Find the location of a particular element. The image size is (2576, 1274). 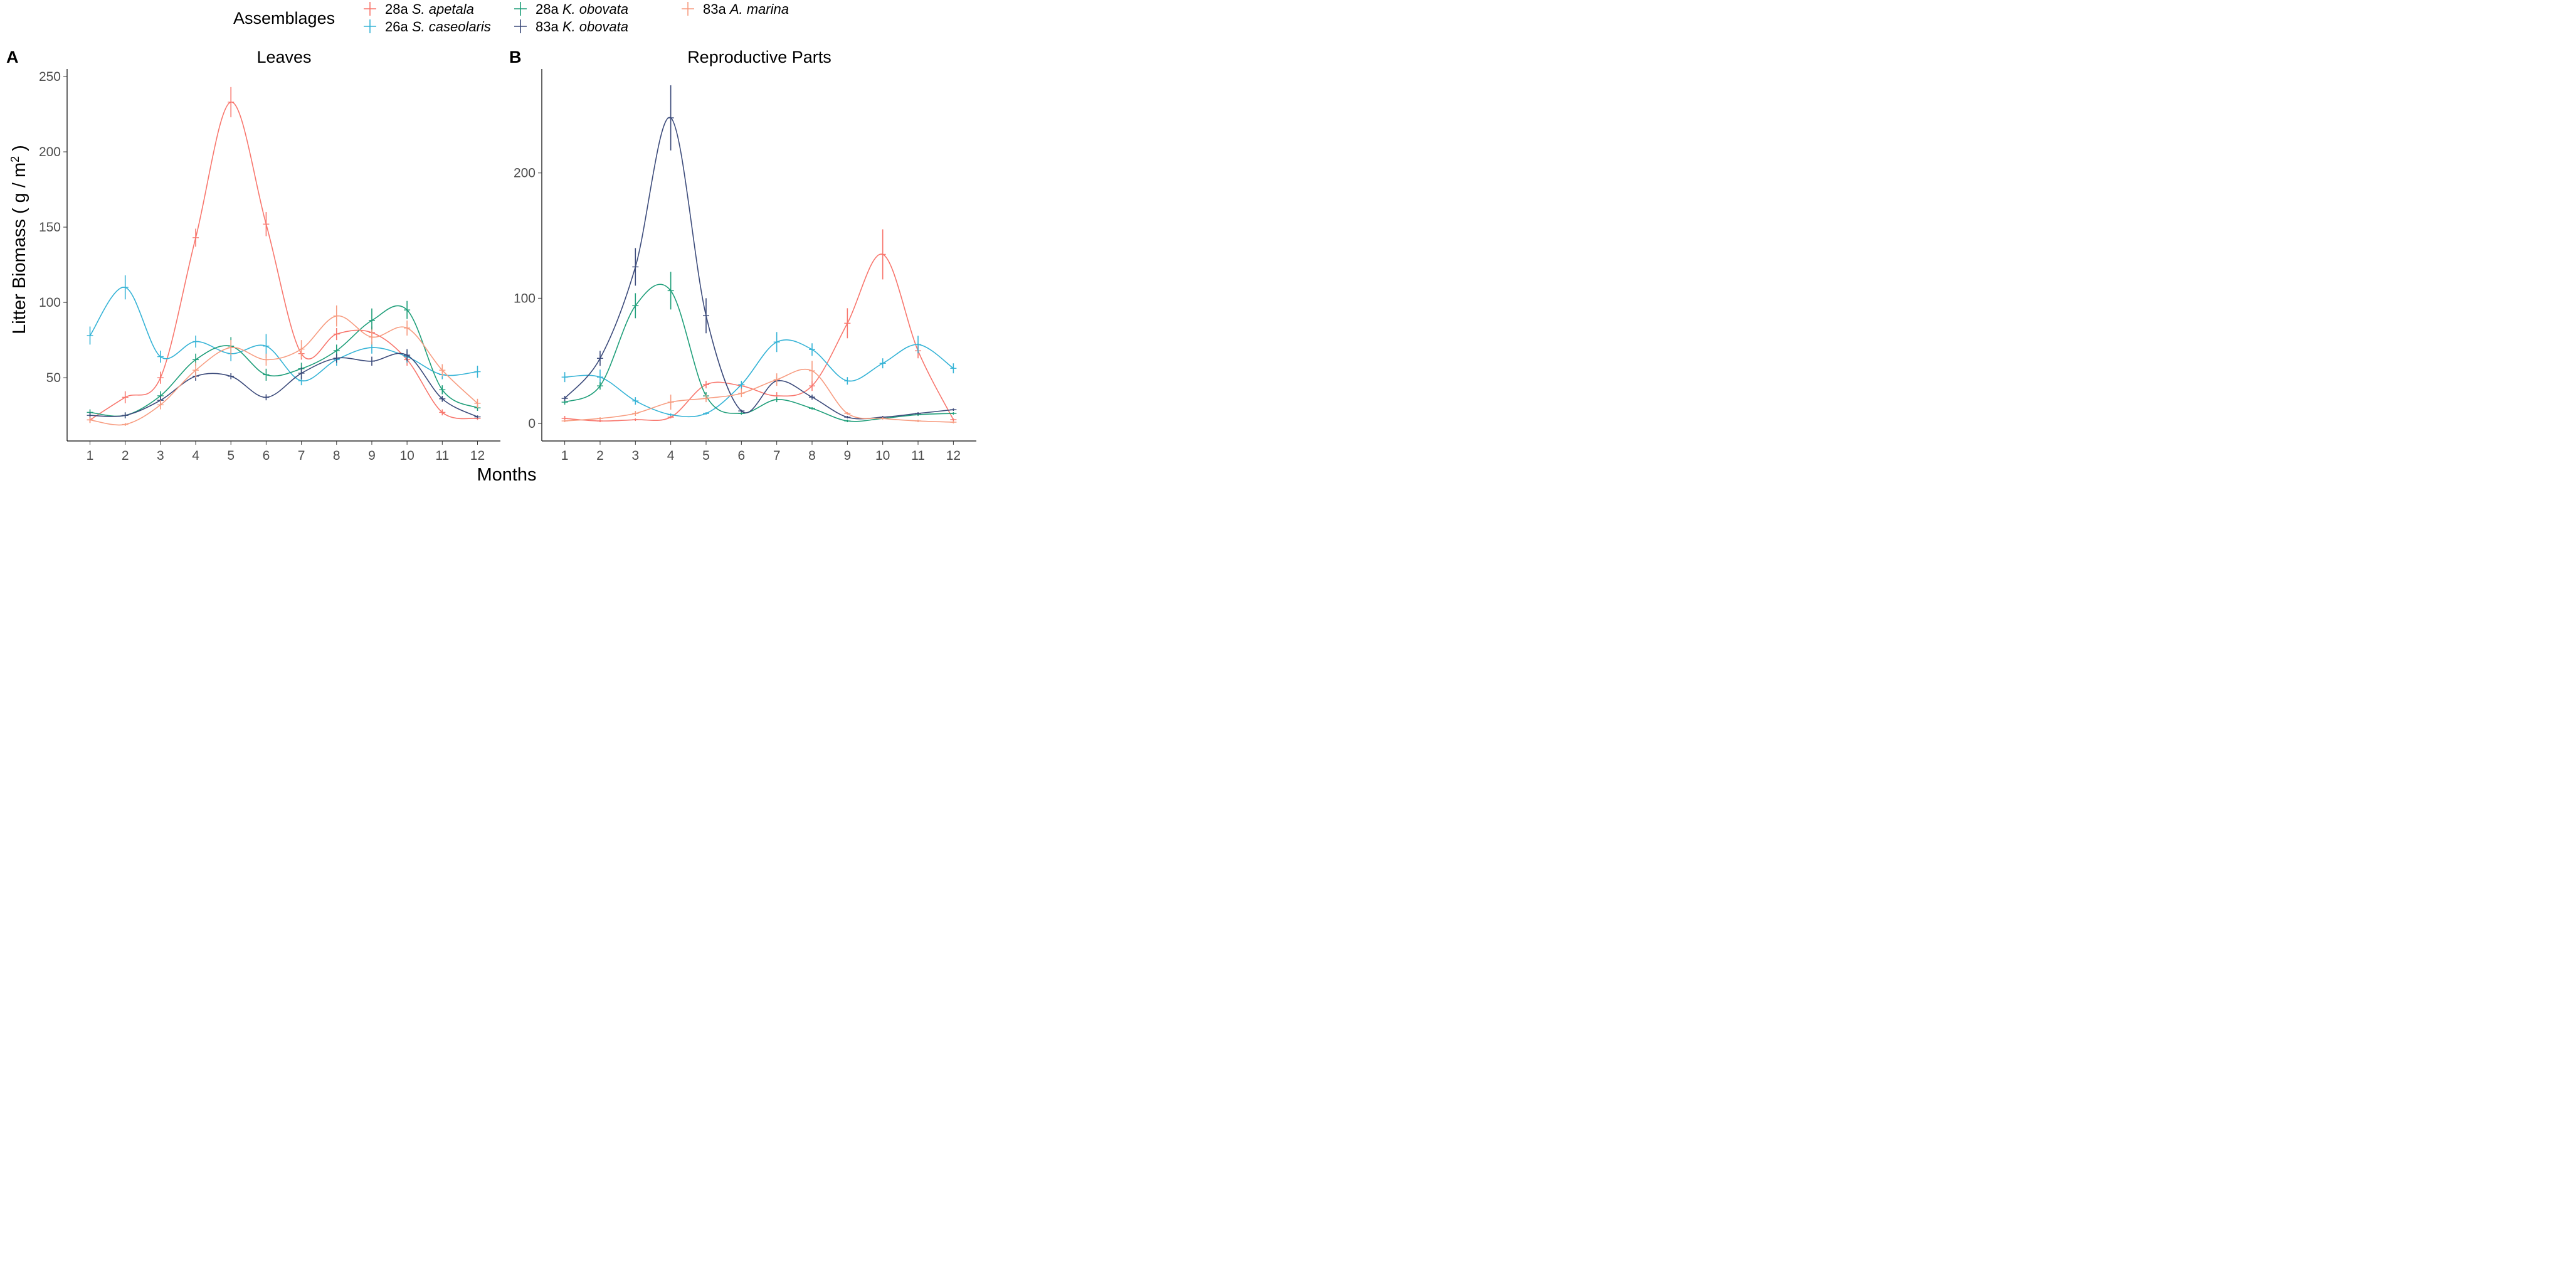

panel-a-title: Leaves is located at coordinates (283, 57).